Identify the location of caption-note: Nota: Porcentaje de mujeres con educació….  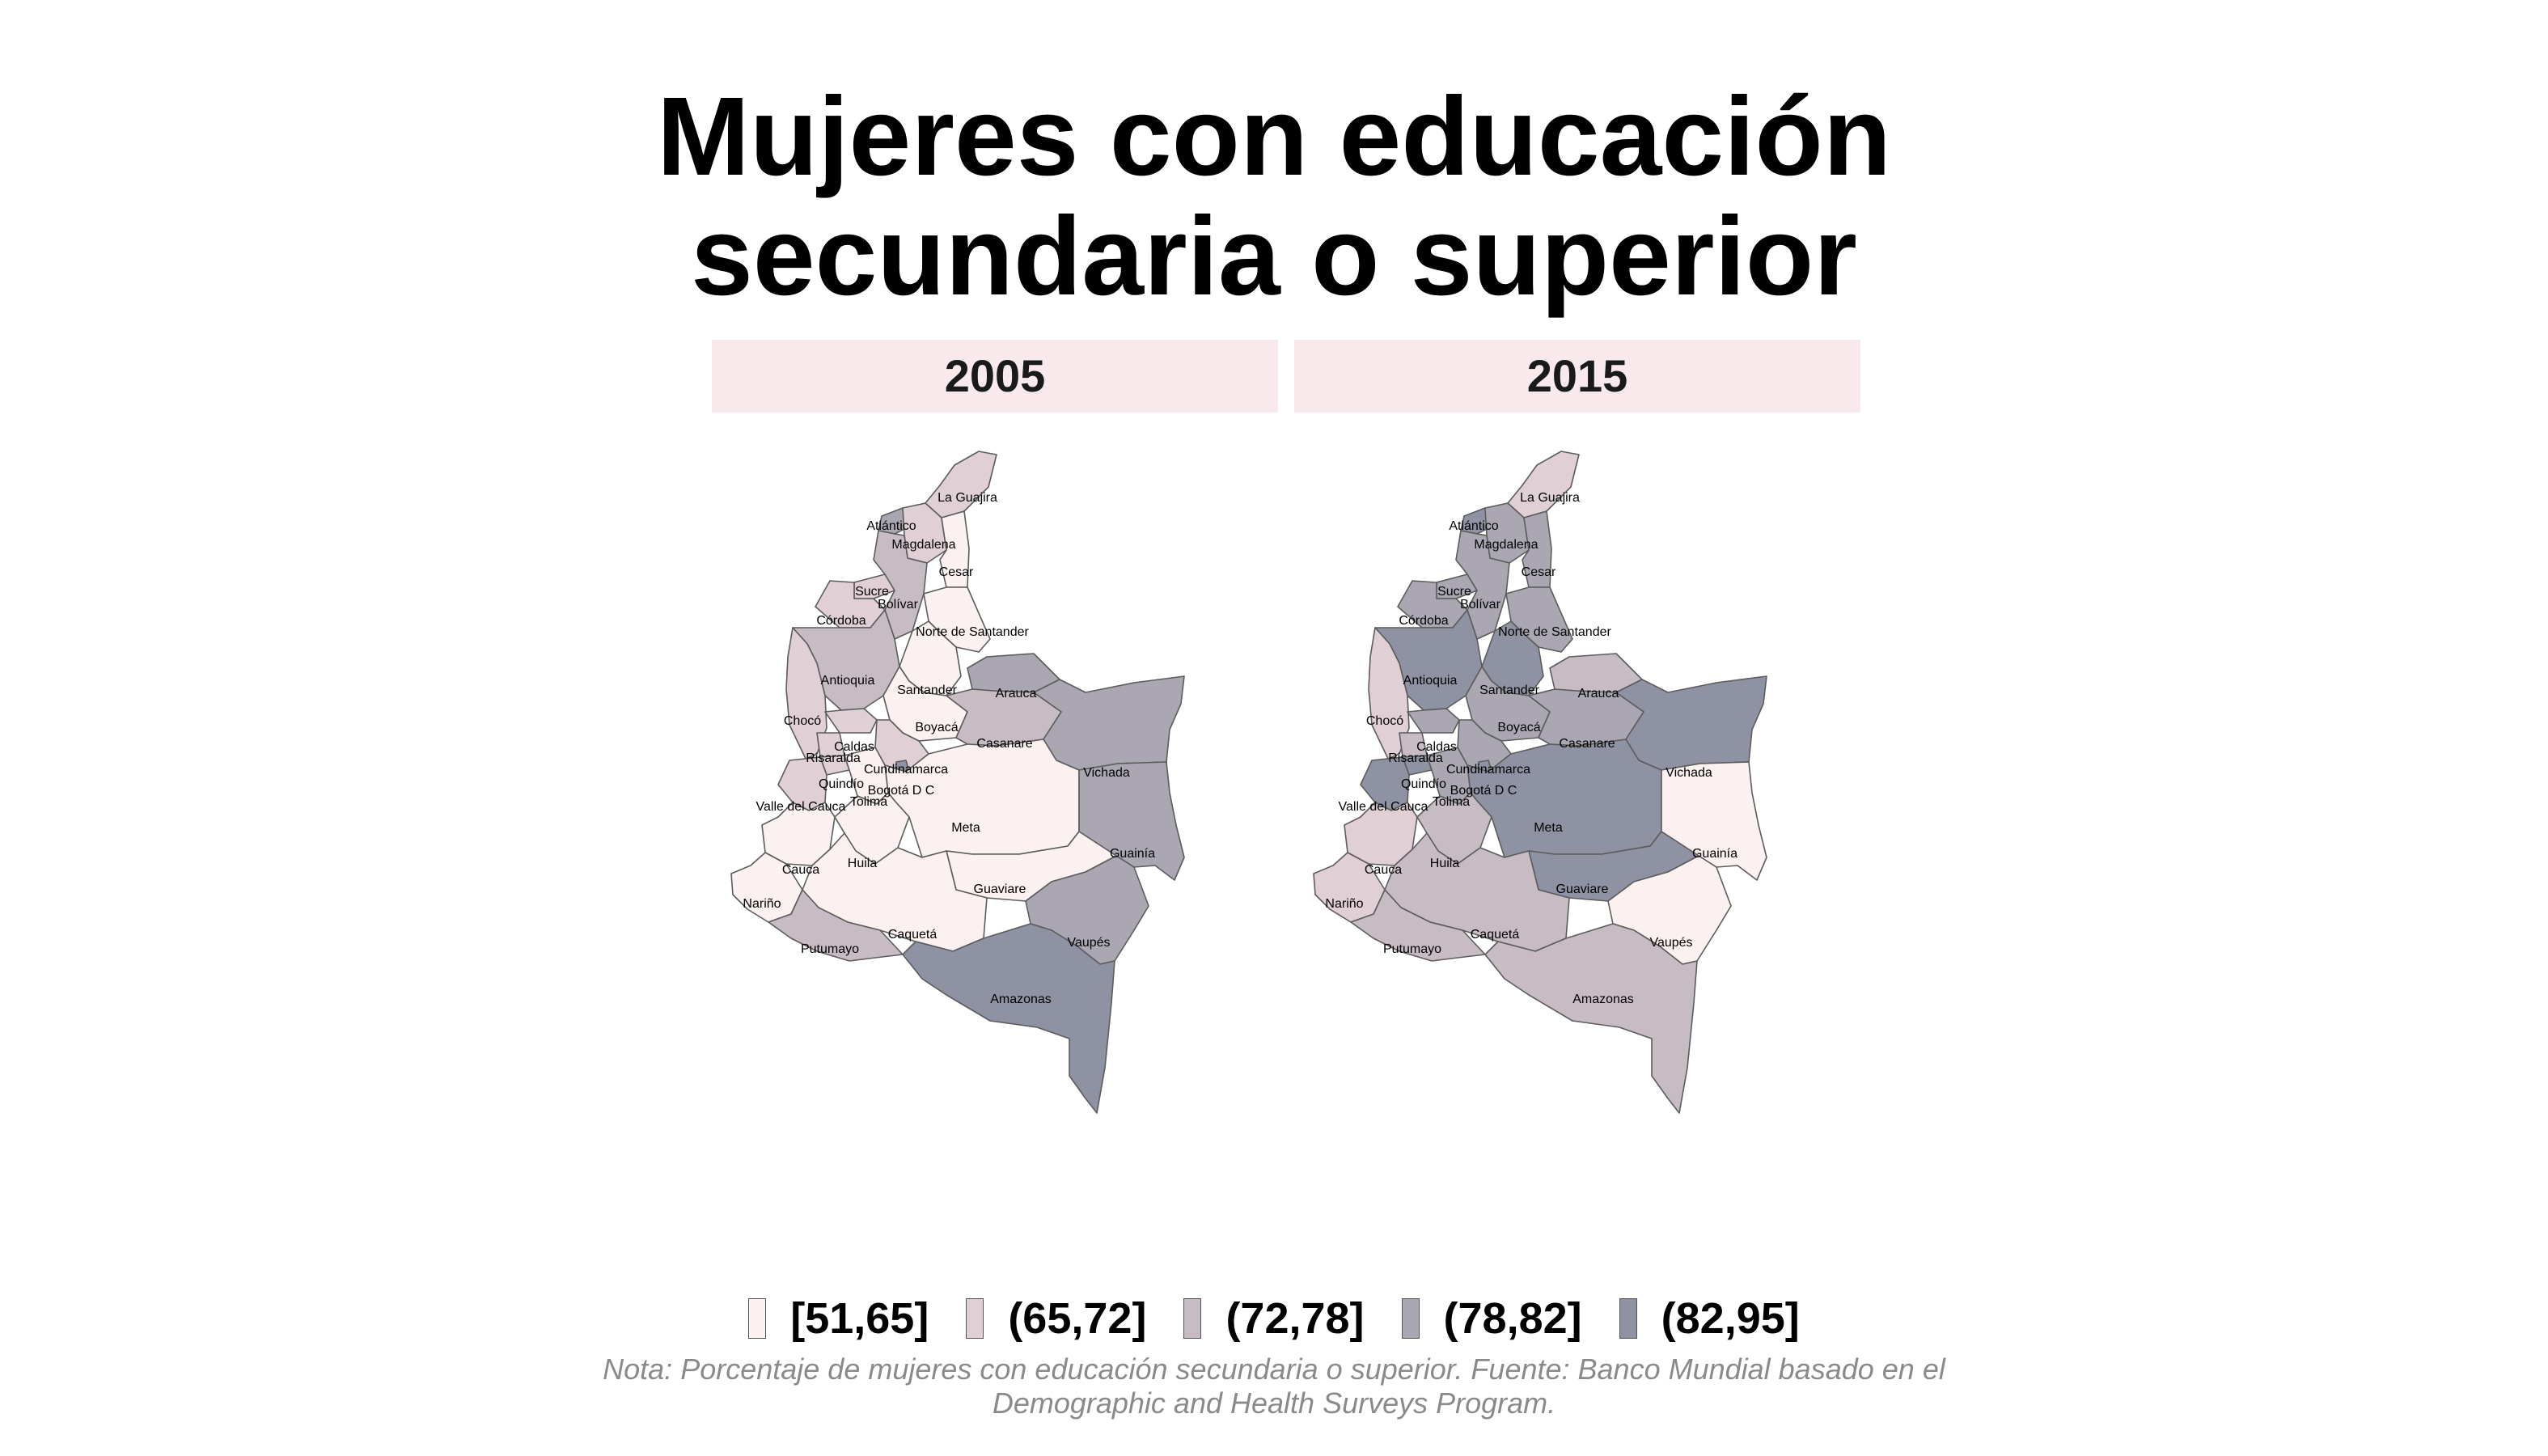
(1274, 1386).